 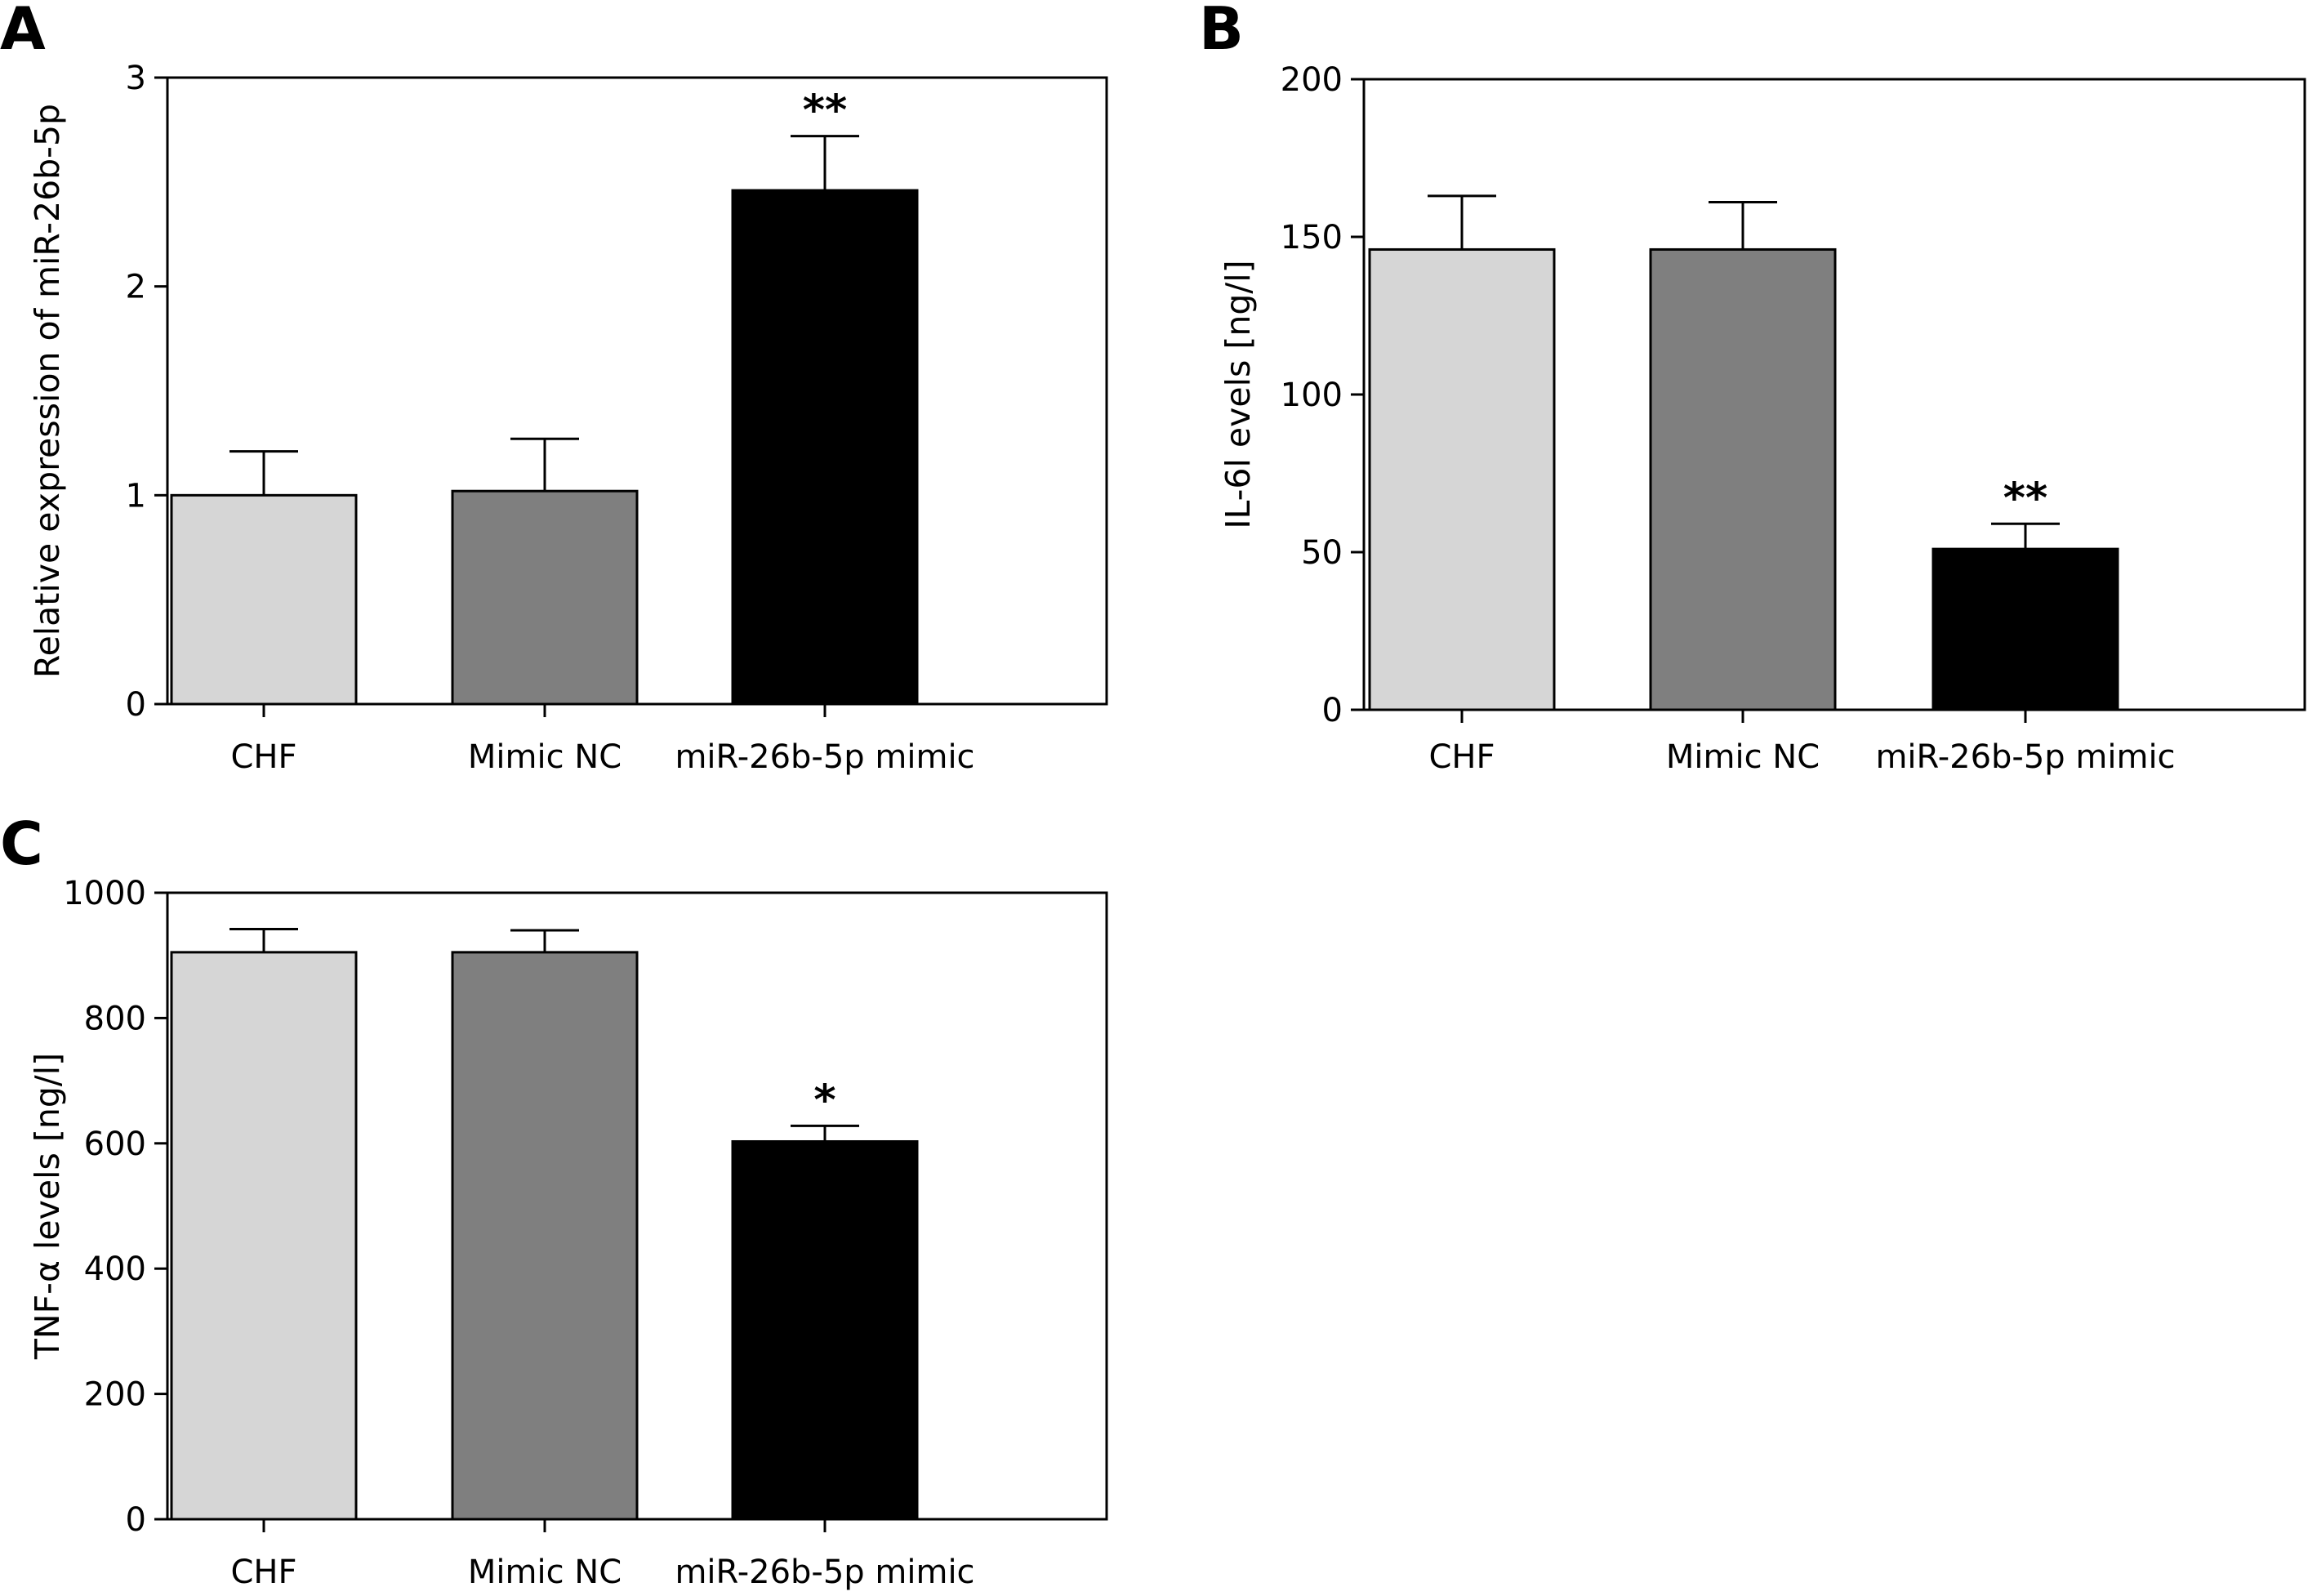 What do you see at coordinates (104, 893) in the screenshot?
I see `y-tick-label: 1000` at bounding box center [104, 893].